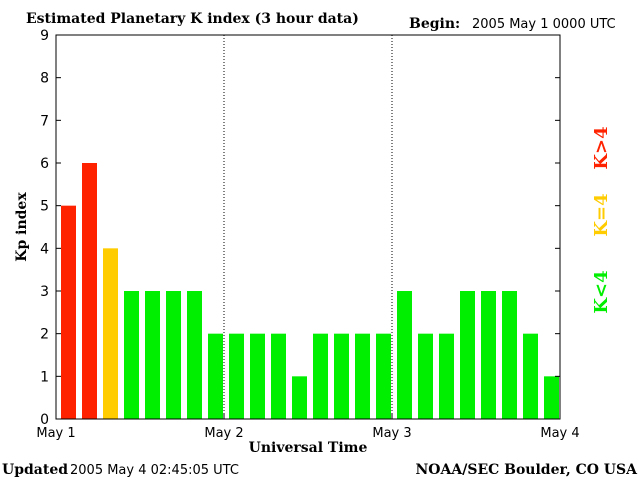 This screenshot has width=640, height=480. I want to click on legend-k-above-4: K>4, so click(601, 147).